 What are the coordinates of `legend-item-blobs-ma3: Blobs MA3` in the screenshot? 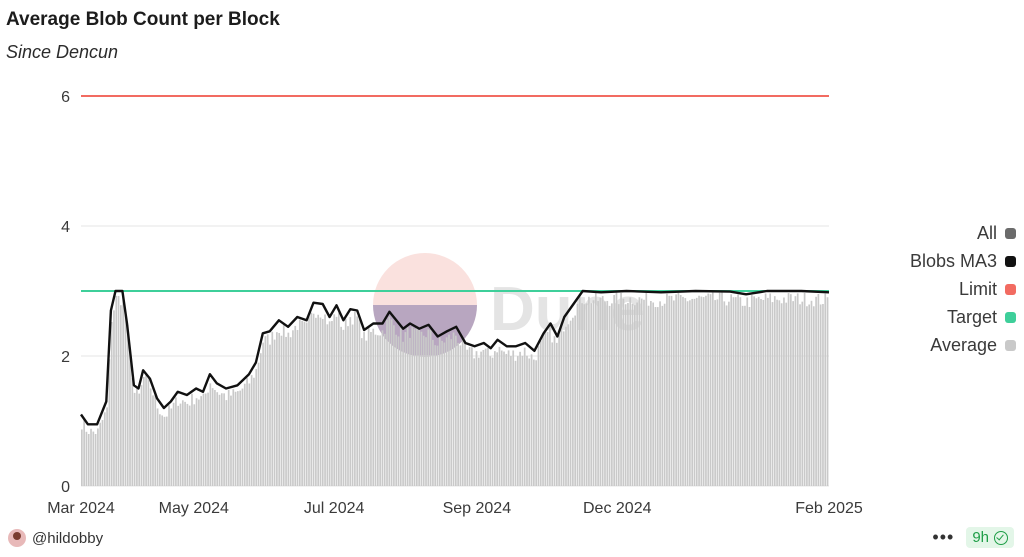 It's located at (963, 261).